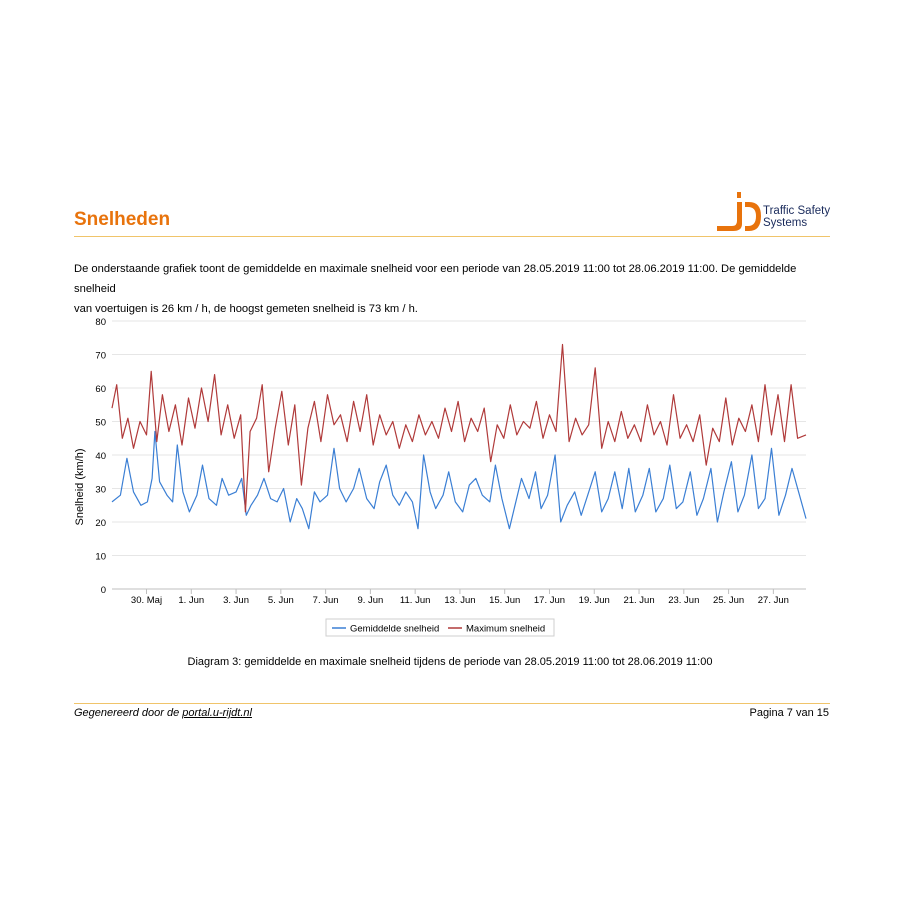  I want to click on chart-legend: Gemiddelde snelheid Maximum snelheid, so click(440, 627).